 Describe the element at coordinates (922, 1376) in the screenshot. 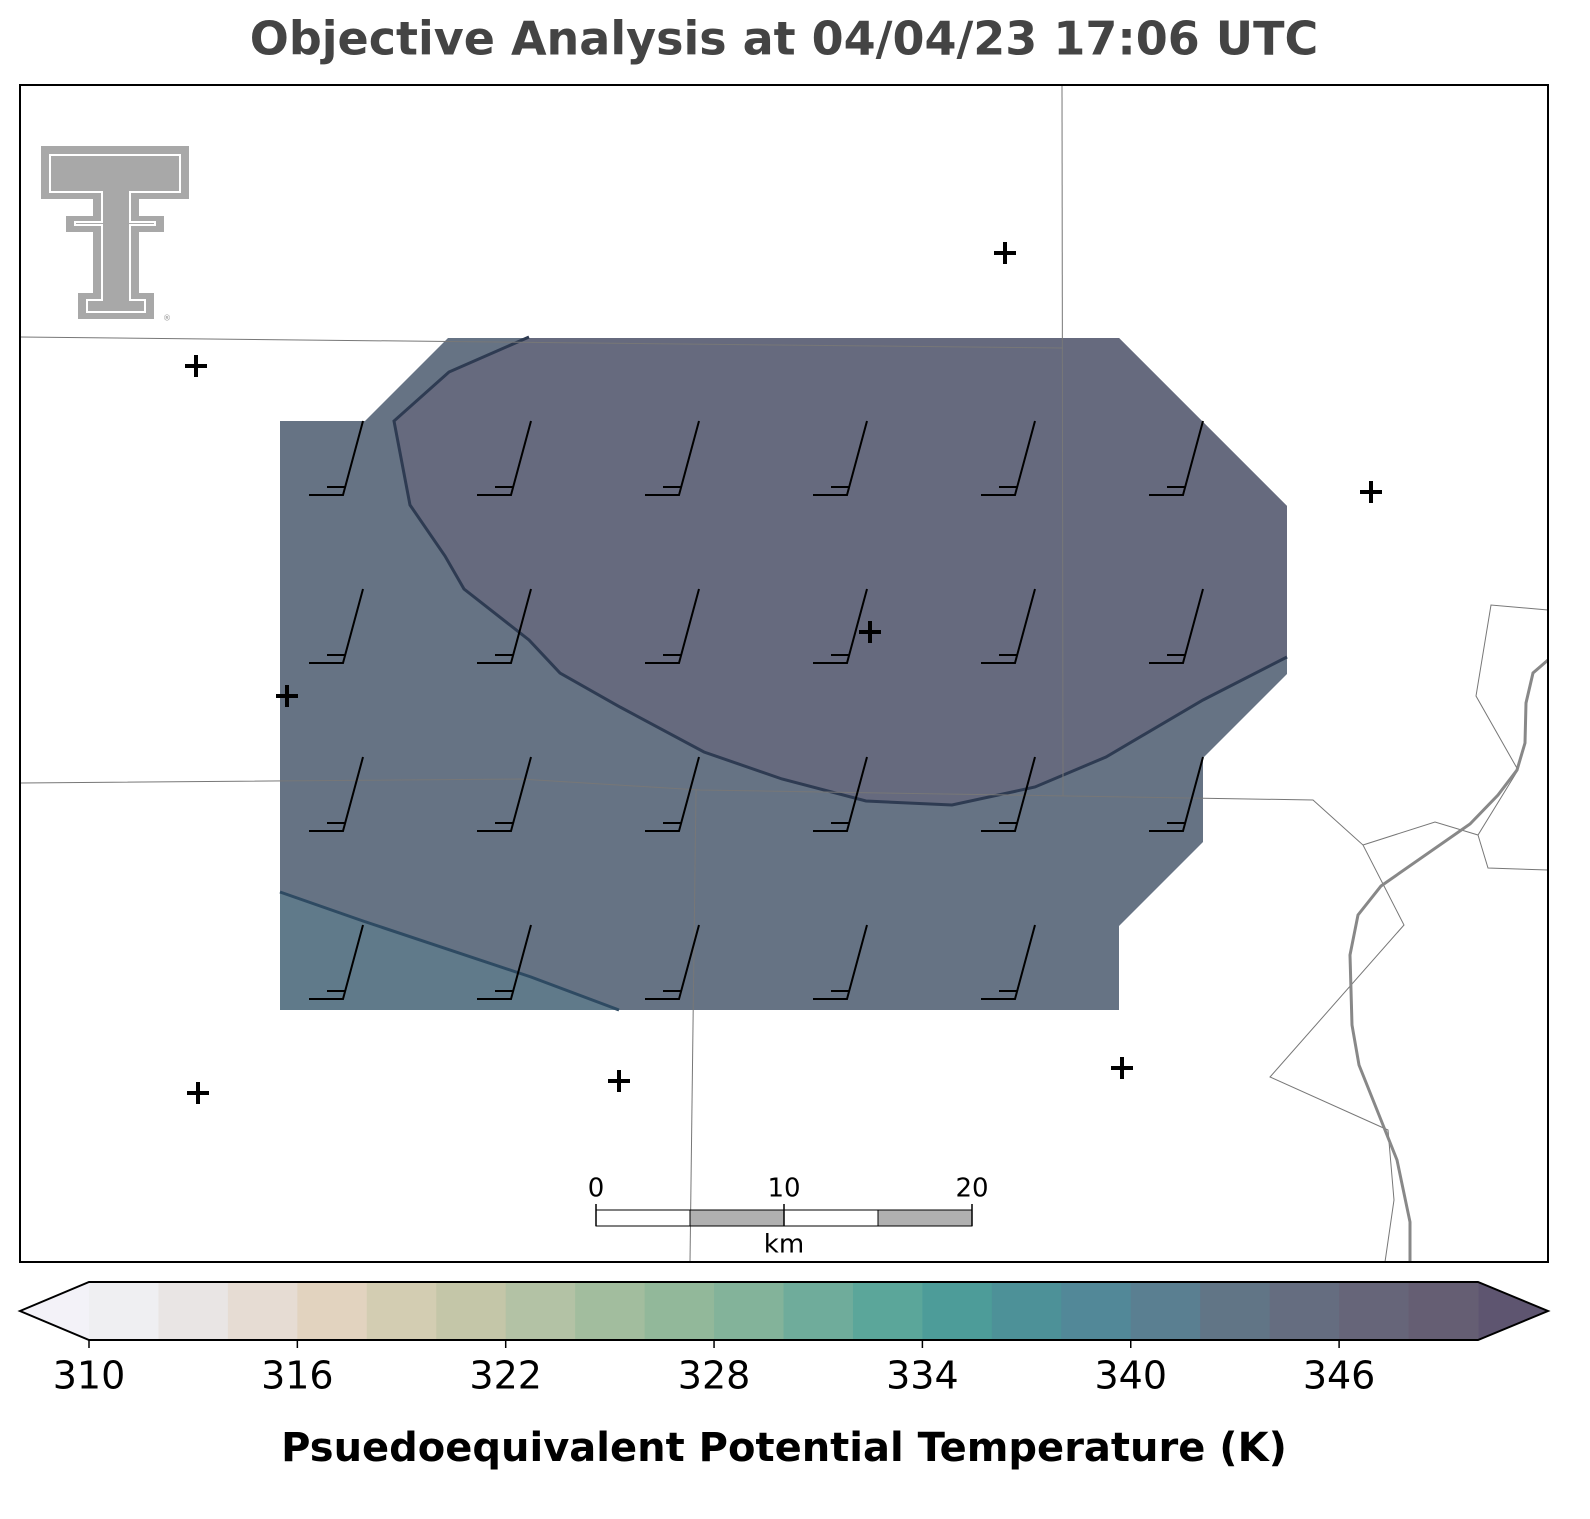

I see `colorbar-tick-label: 334` at that location.